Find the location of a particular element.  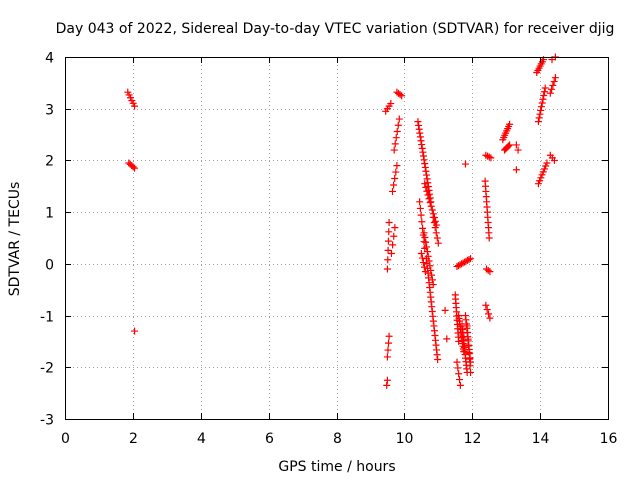

x-tick-label: 10 is located at coordinates (405, 439).